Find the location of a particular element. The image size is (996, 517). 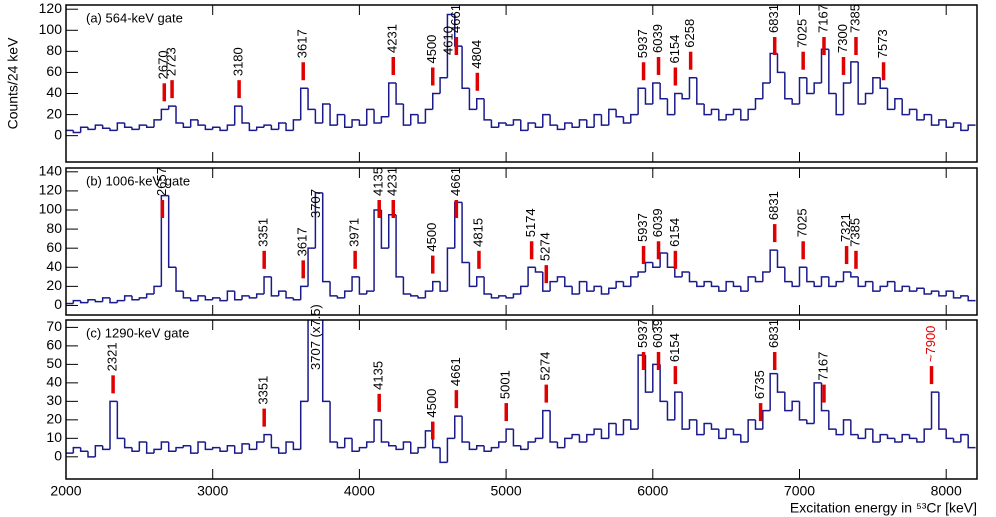

y-tick-label: 80 is located at coordinates (54, 228).